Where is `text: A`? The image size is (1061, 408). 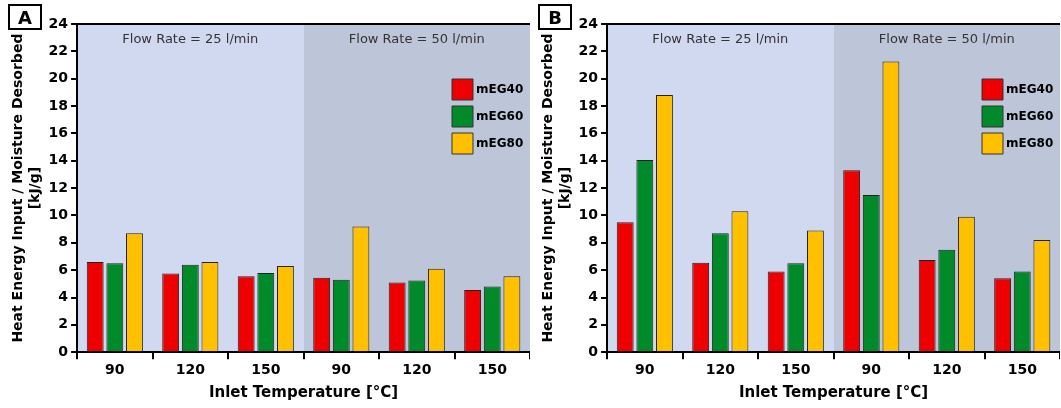 text: A is located at coordinates (25, 17).